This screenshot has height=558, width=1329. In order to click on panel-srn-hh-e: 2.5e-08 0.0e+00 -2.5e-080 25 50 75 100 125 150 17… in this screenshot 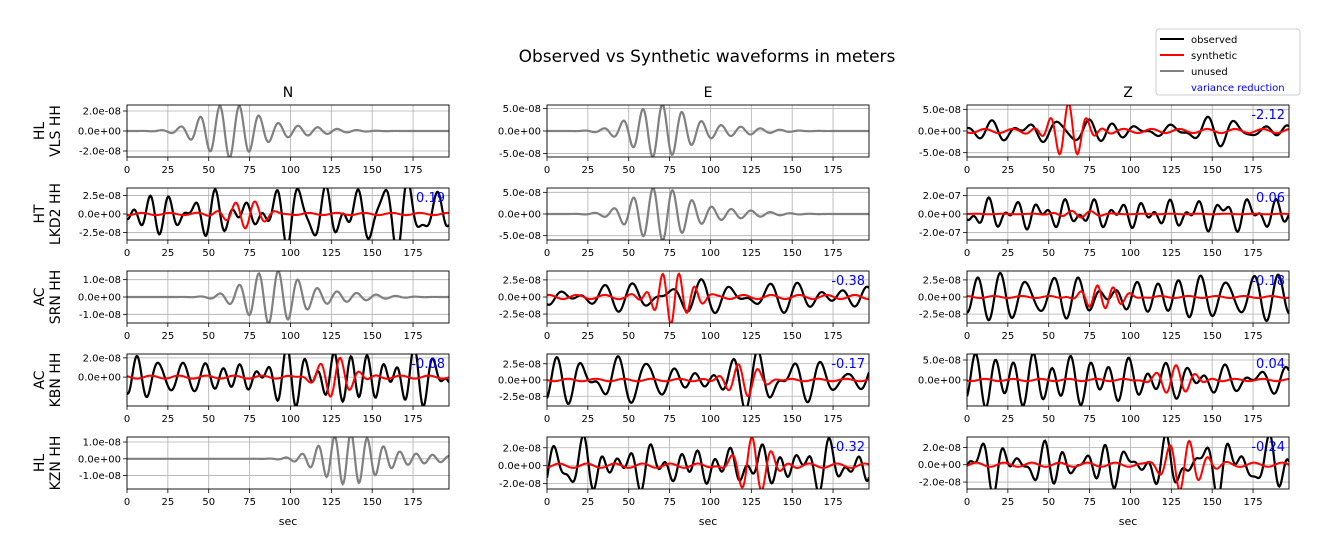, I will do `click(684, 306)`.